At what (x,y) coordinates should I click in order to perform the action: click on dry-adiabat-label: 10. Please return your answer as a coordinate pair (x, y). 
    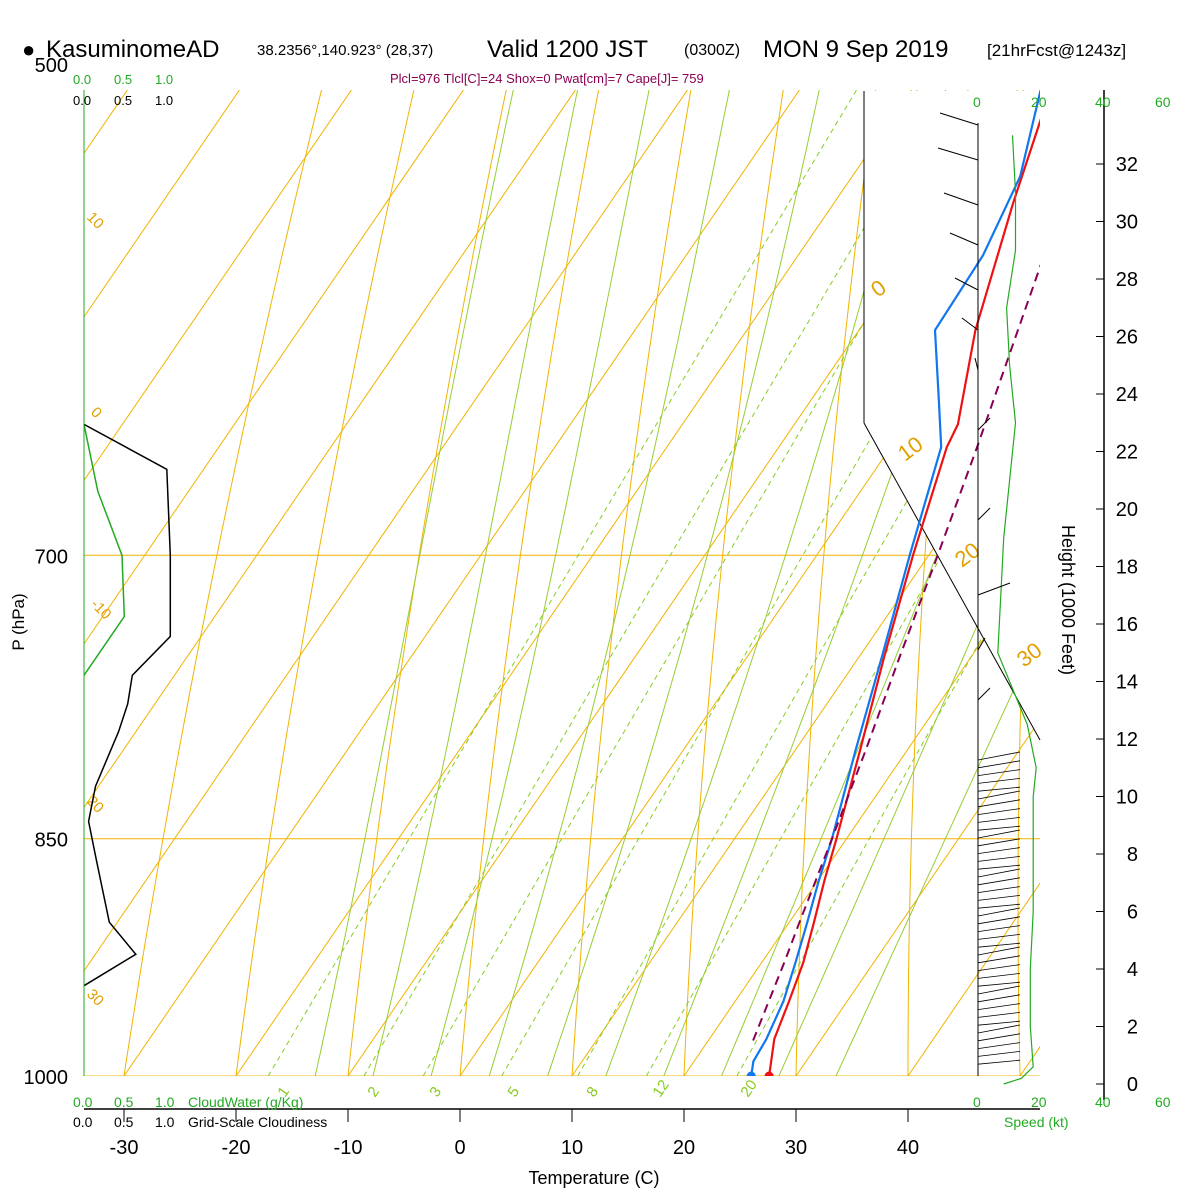
    Looking at the image, I should click on (95, 221).